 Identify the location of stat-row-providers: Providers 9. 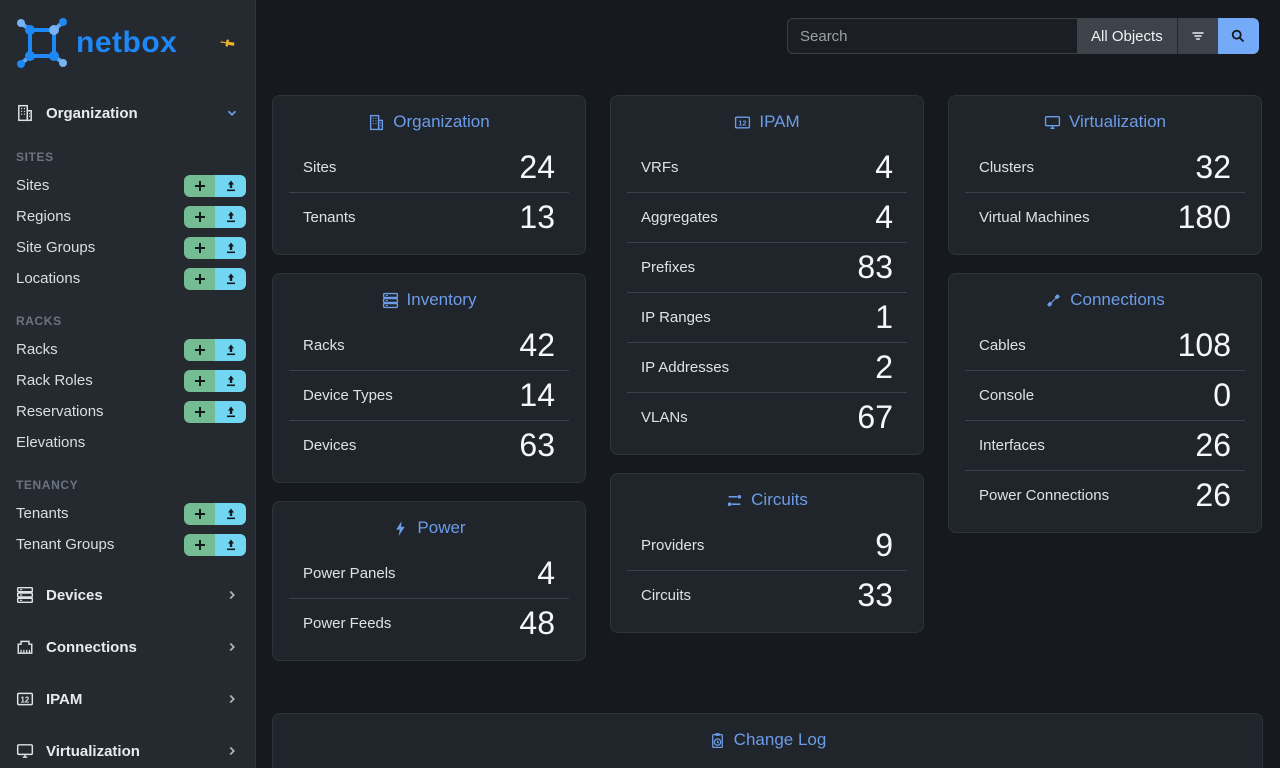
(767, 545).